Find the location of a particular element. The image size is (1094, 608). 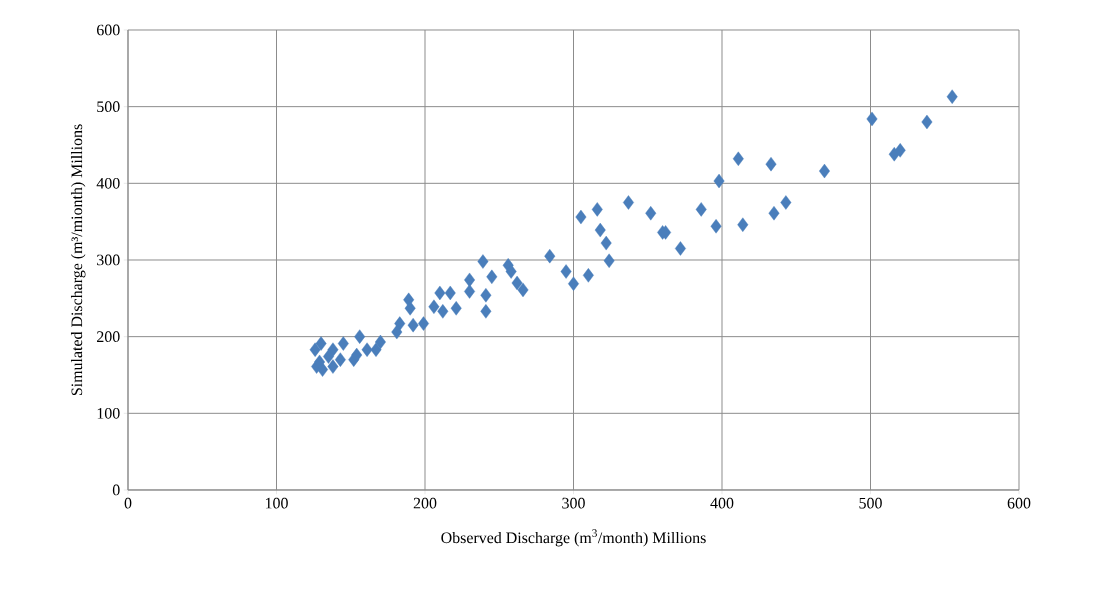

x-tick-label: 400 is located at coordinates (722, 503).